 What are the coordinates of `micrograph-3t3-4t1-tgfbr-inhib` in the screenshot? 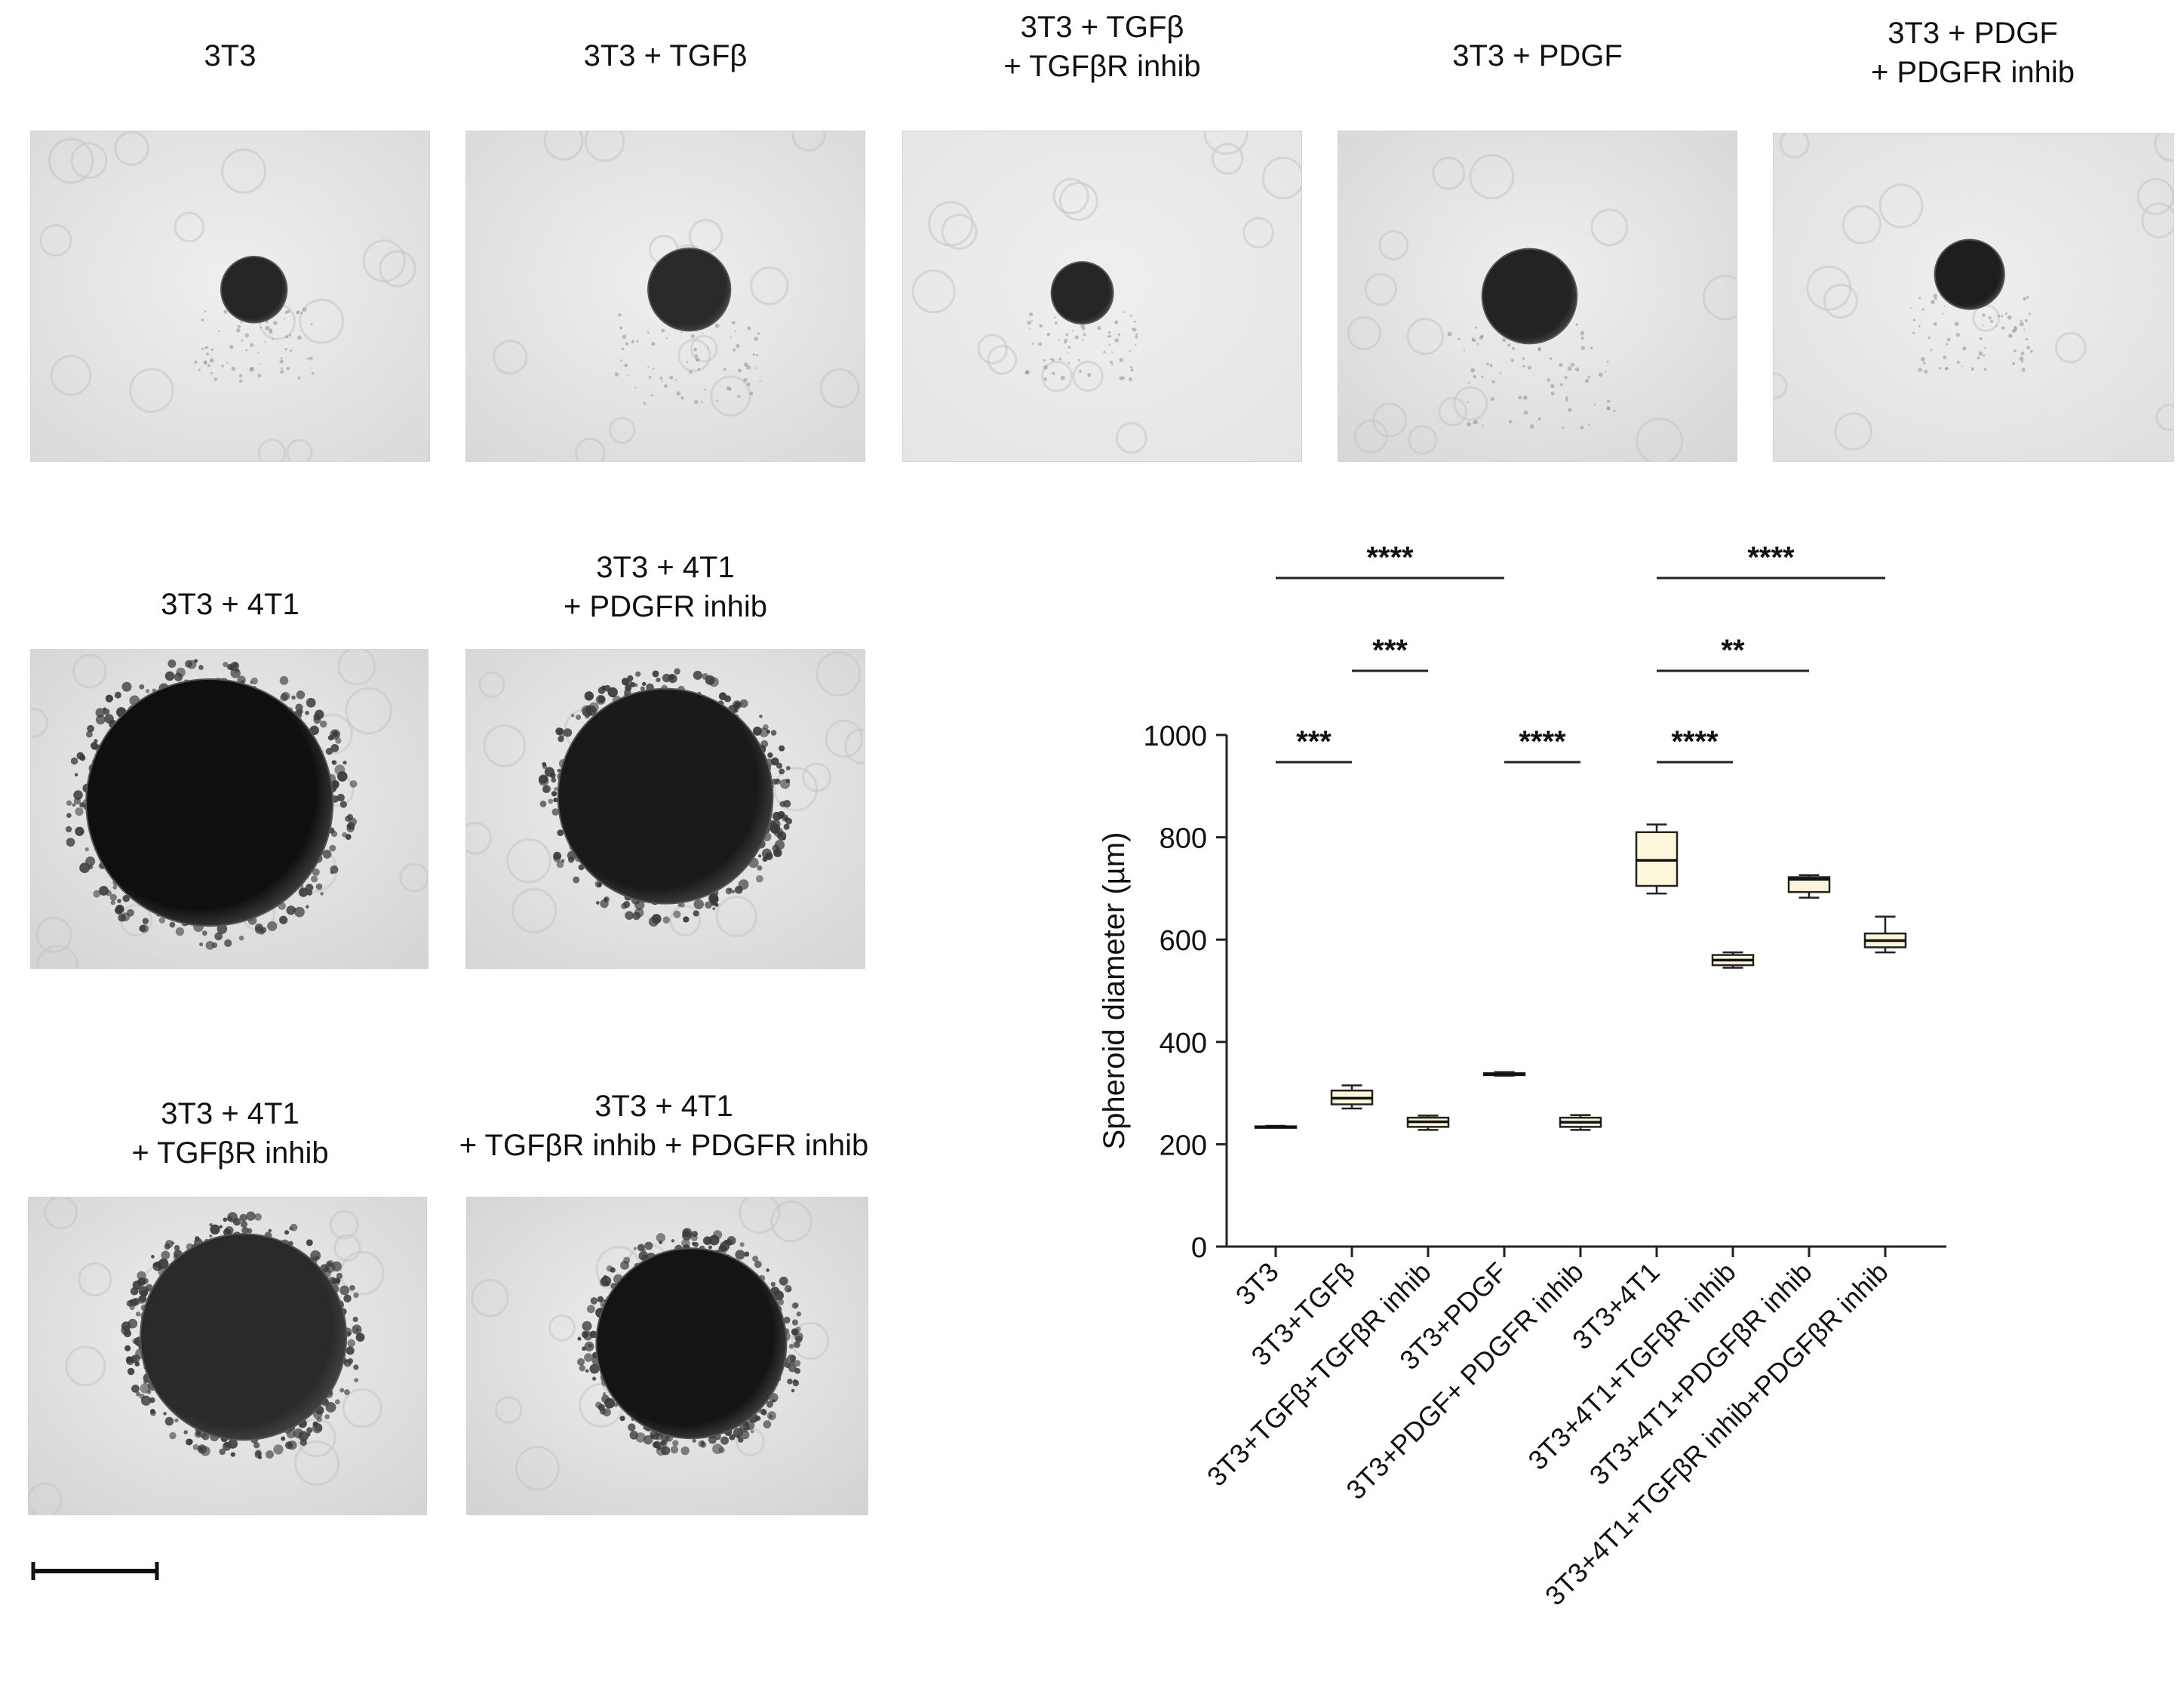 It's located at (227, 1356).